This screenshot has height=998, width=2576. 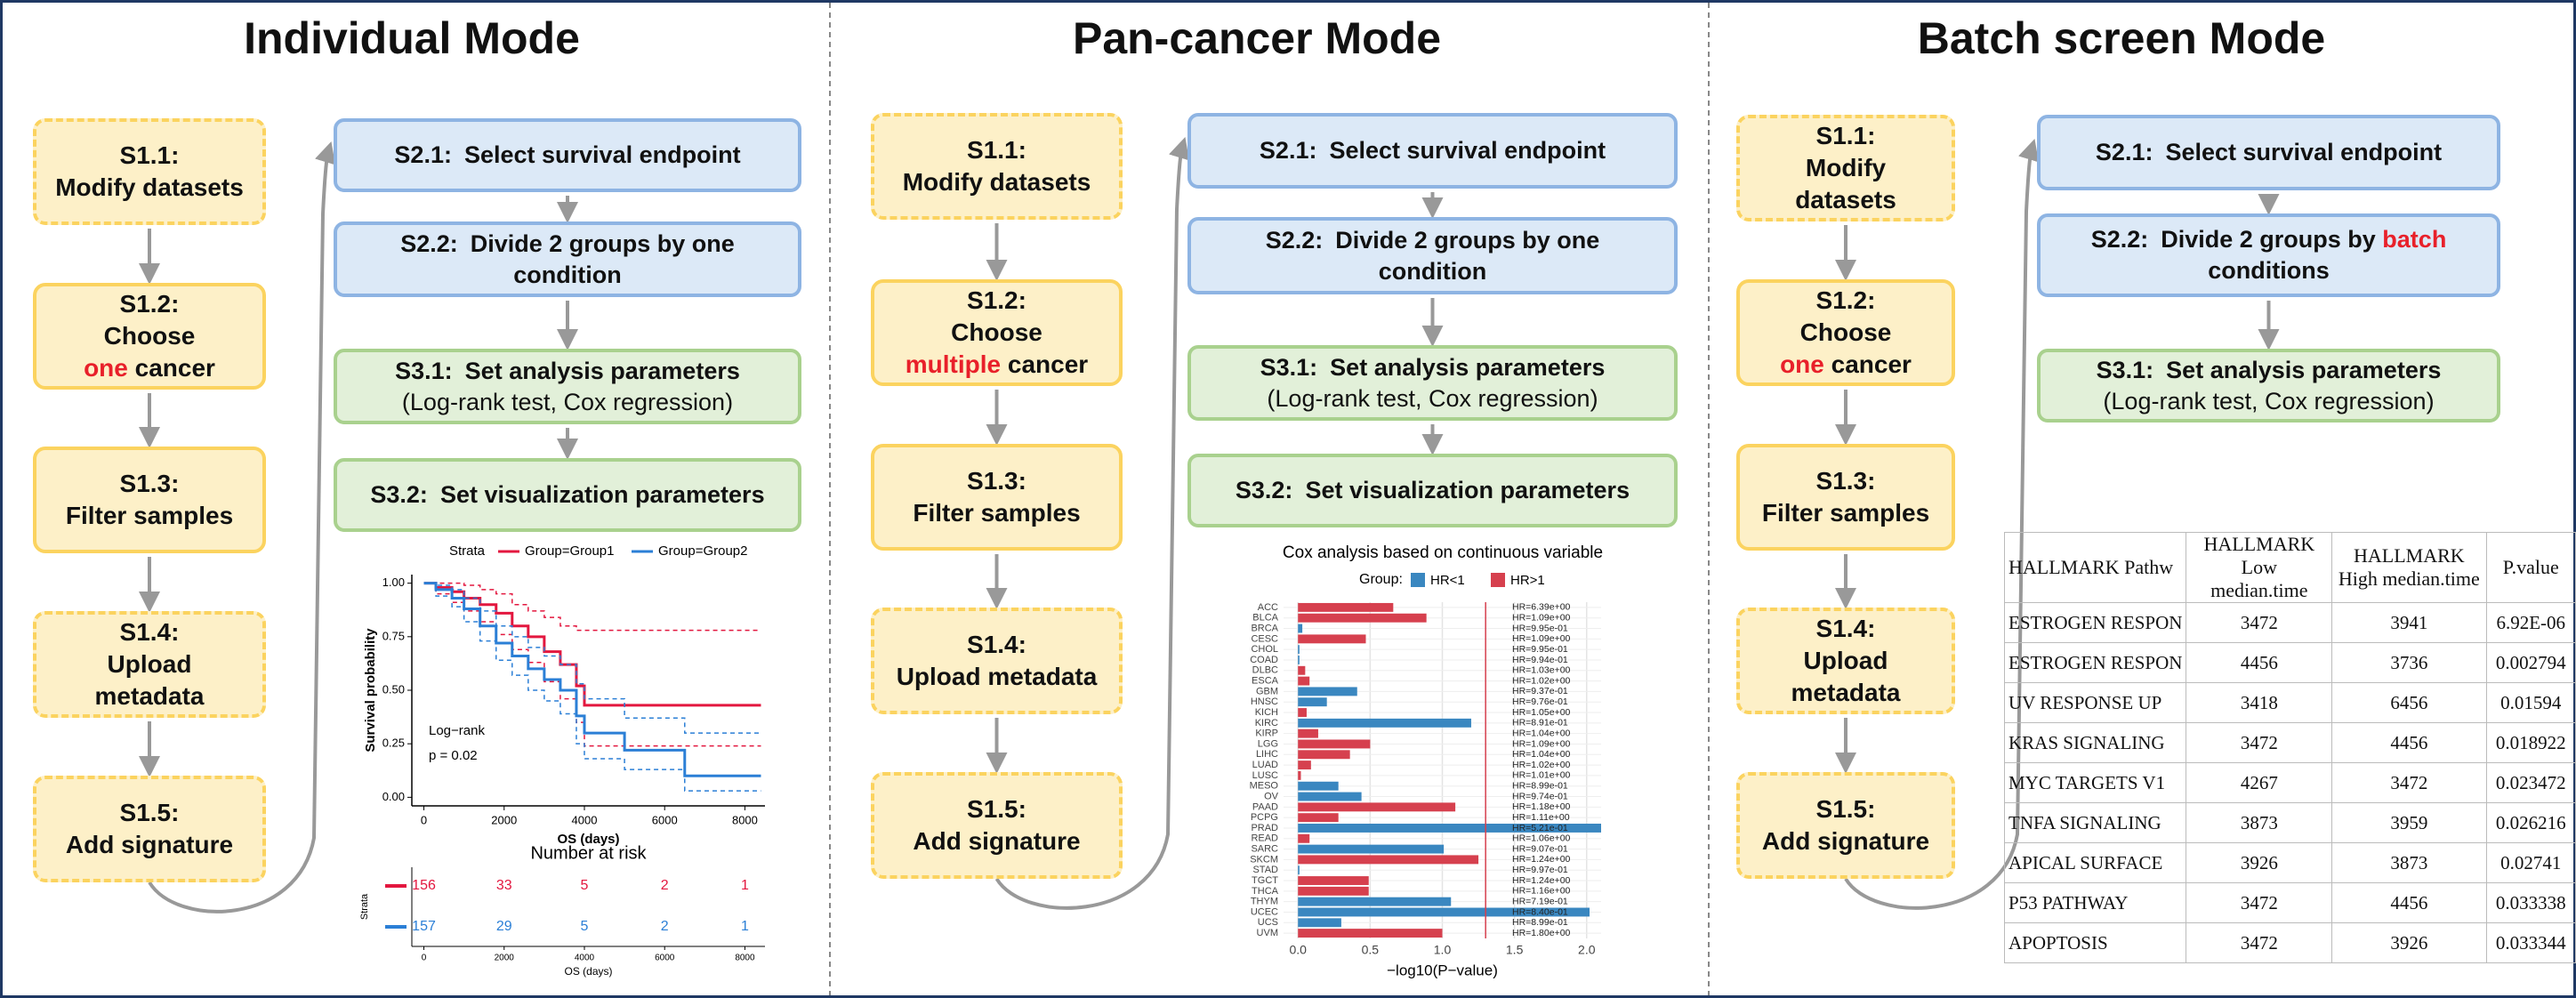 What do you see at coordinates (2095, 702) in the screenshot?
I see `table-cell: UV RESPONSE UP` at bounding box center [2095, 702].